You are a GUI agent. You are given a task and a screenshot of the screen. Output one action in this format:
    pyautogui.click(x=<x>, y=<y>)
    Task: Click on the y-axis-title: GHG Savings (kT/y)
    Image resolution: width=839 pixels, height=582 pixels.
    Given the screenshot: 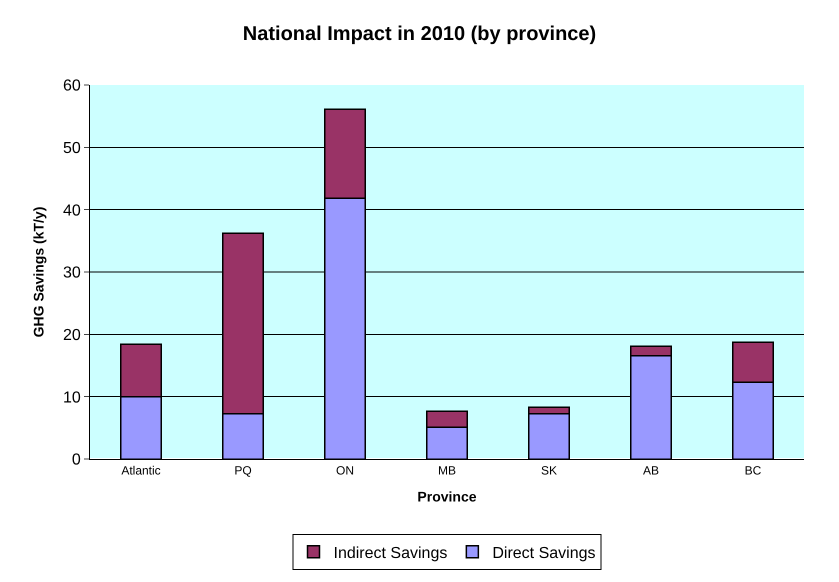 What is the action you would take?
    pyautogui.click(x=38, y=272)
    